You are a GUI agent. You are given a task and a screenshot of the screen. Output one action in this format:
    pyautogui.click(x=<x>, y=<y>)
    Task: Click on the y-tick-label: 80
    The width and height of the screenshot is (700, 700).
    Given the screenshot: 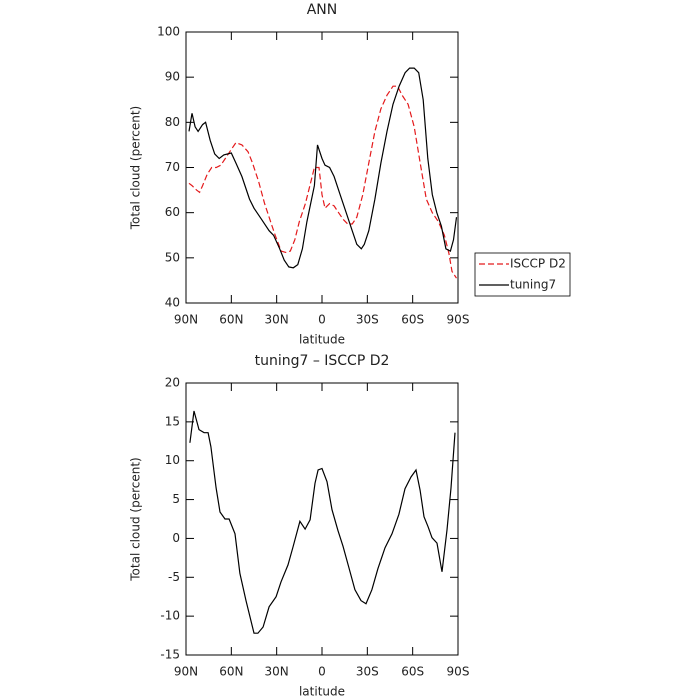 What is the action you would take?
    pyautogui.click(x=172, y=122)
    